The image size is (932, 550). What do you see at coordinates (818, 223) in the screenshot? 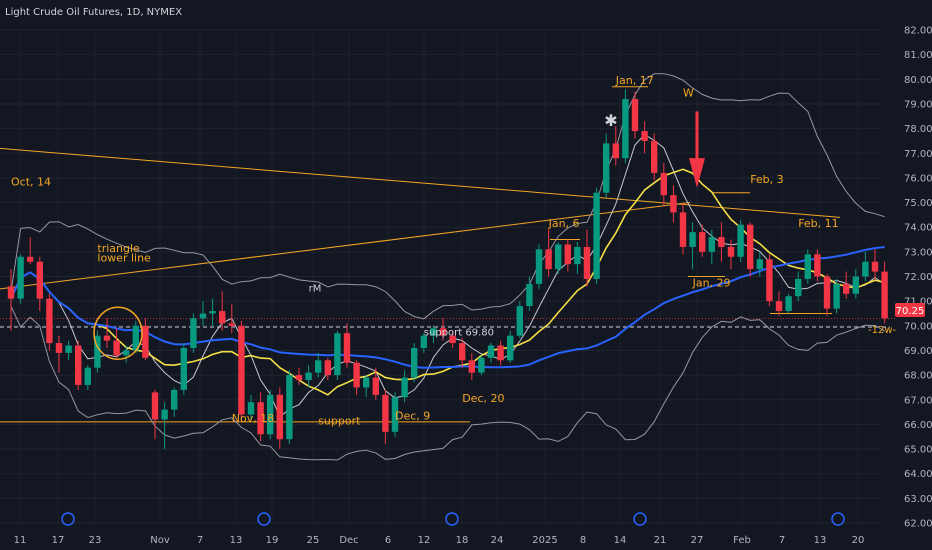
I see `annotation-label: Feb, 11` at bounding box center [818, 223].